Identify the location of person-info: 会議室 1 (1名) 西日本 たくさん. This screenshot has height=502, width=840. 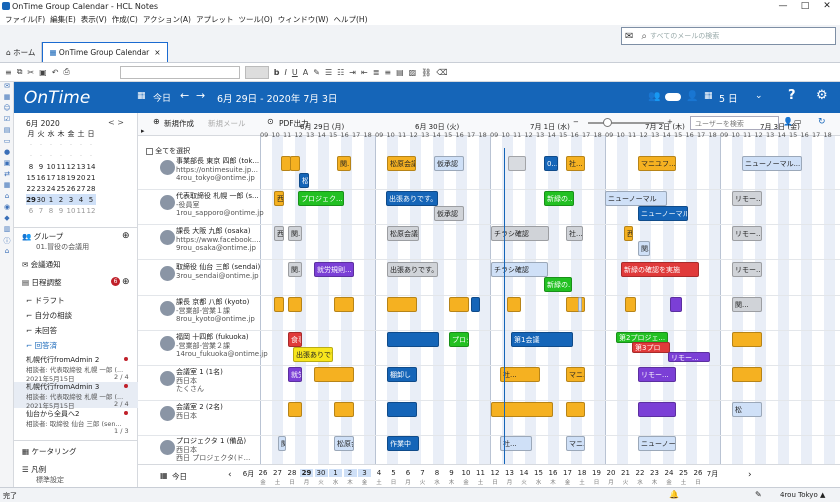
(225, 381).